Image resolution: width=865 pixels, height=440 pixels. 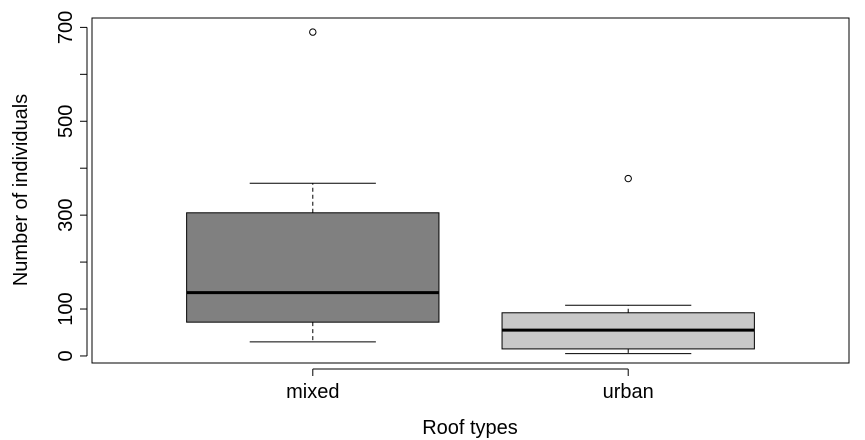 I want to click on y-axis-label: Number of individuals, so click(x=21, y=190).